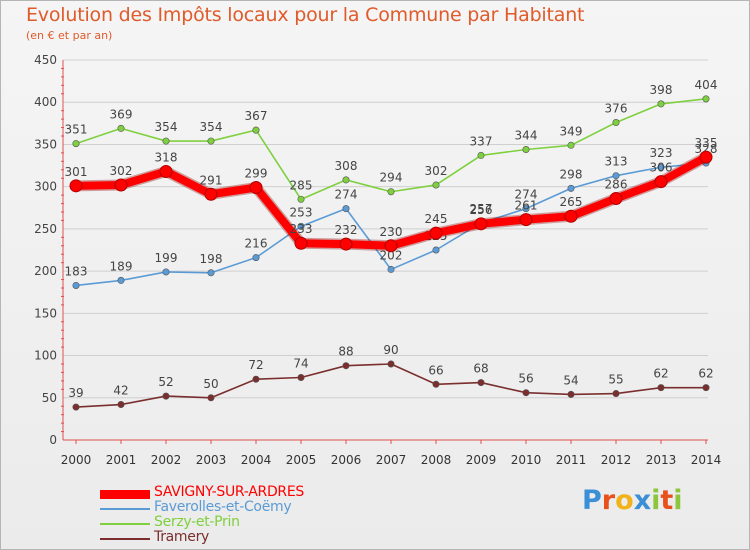  Describe the element at coordinates (616, 108) in the screenshot. I see `data-label: 376` at that location.